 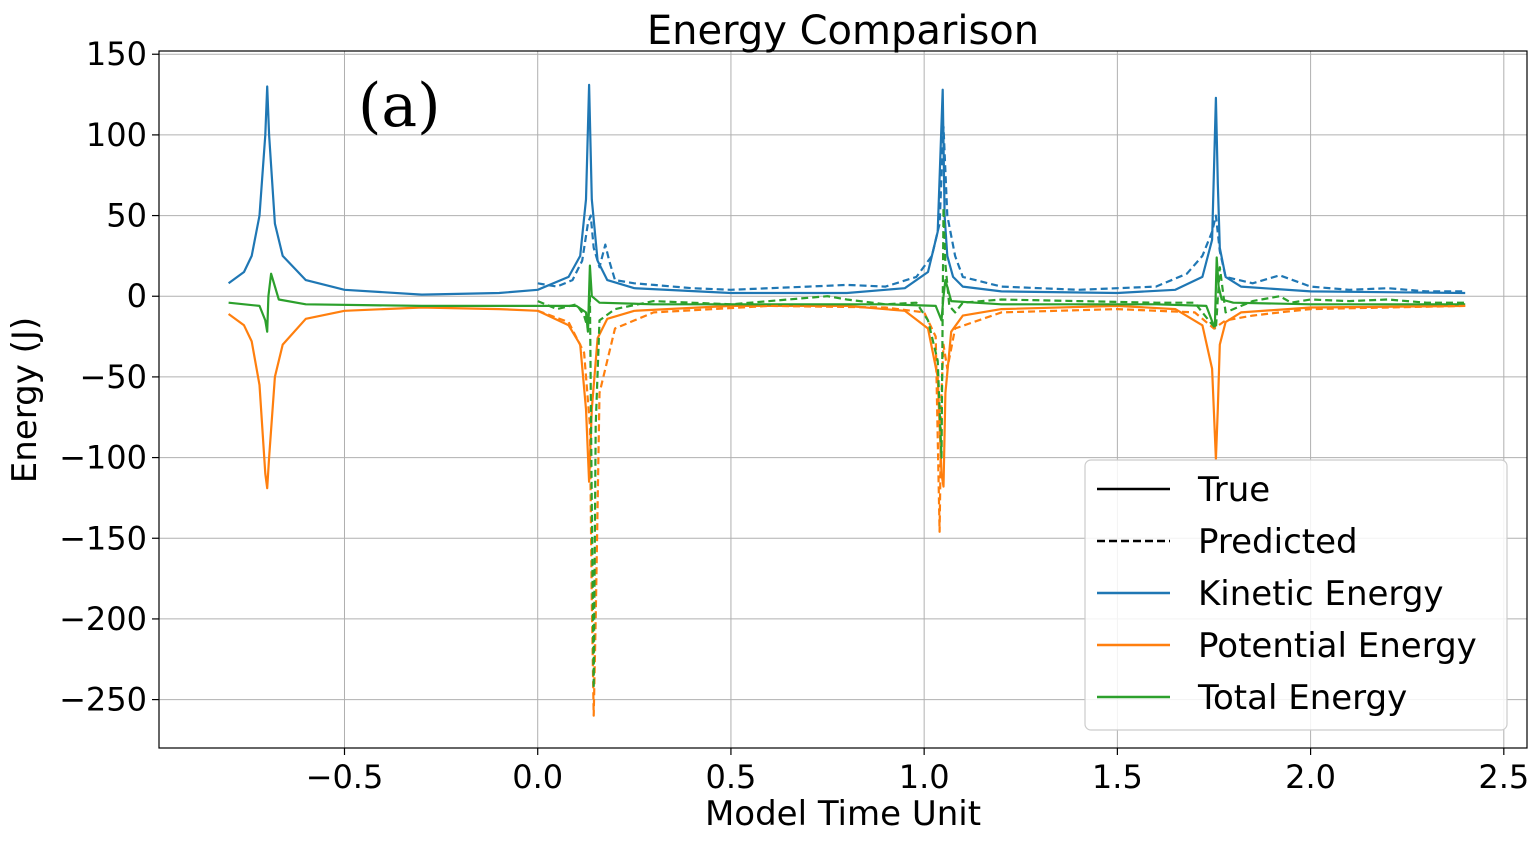 I want to click on y-tick-label: 50, so click(x=126, y=216).